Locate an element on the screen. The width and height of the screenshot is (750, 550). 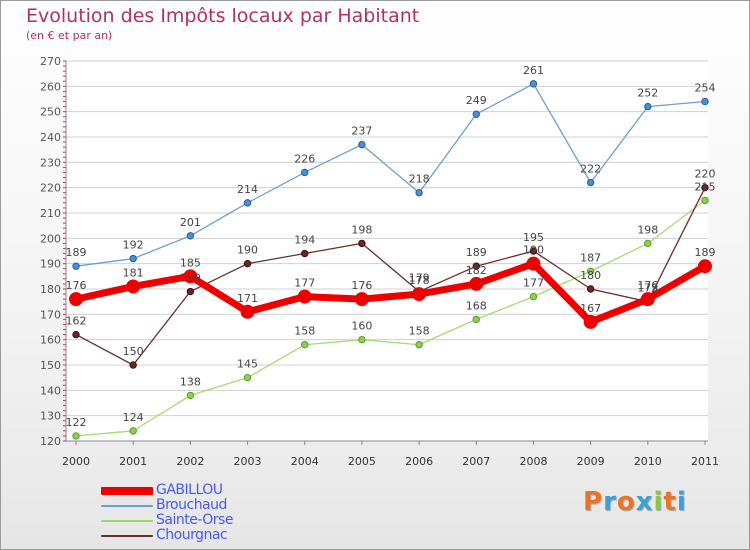
data-label-sainte-orse-2009: 187 is located at coordinates (590, 257).